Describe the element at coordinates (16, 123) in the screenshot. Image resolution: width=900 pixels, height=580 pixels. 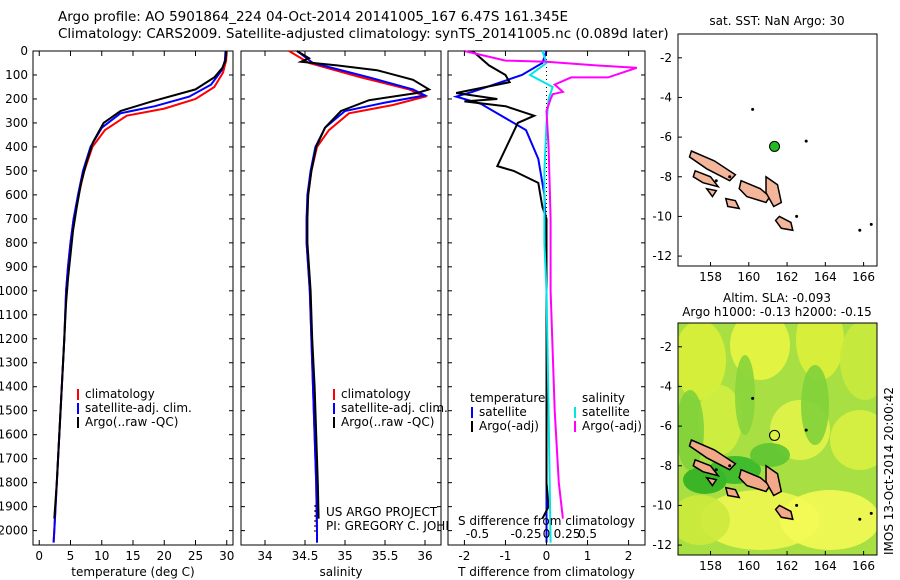
I see `y-tick-label: 300` at that location.